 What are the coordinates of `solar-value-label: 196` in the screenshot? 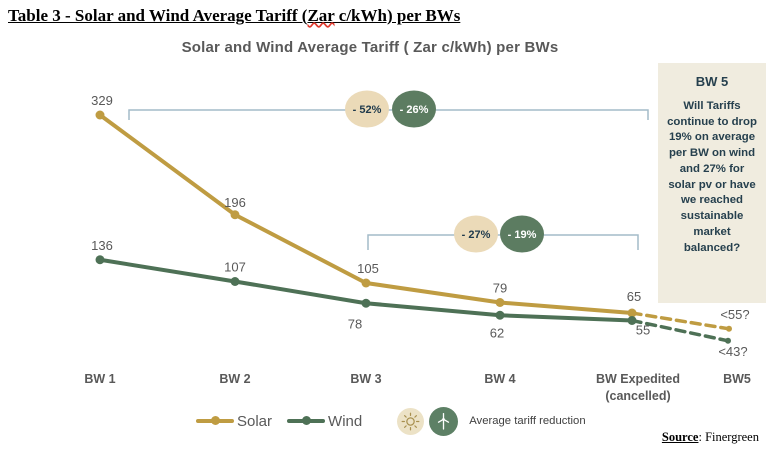 It's located at (235, 202).